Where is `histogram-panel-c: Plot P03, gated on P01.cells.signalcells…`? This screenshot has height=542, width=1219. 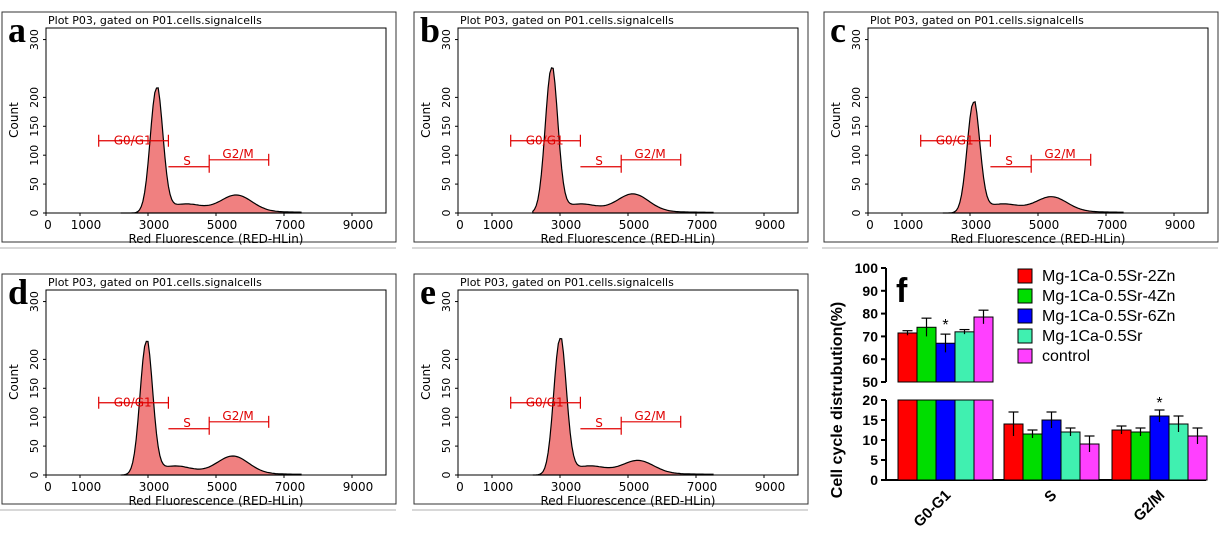
histogram-panel-c: Plot P03, gated on P01.cells.signalcells… is located at coordinates (1020, 132).